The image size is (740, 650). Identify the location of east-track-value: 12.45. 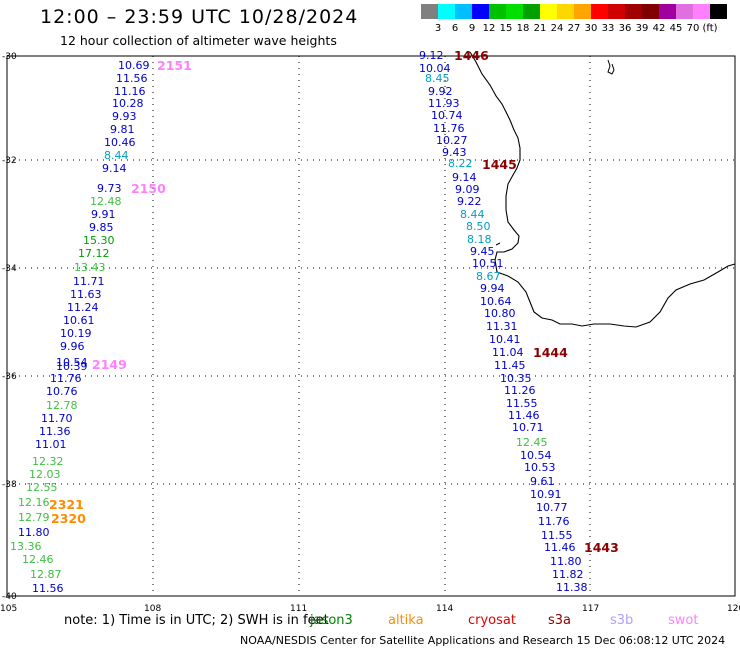
(532, 442).